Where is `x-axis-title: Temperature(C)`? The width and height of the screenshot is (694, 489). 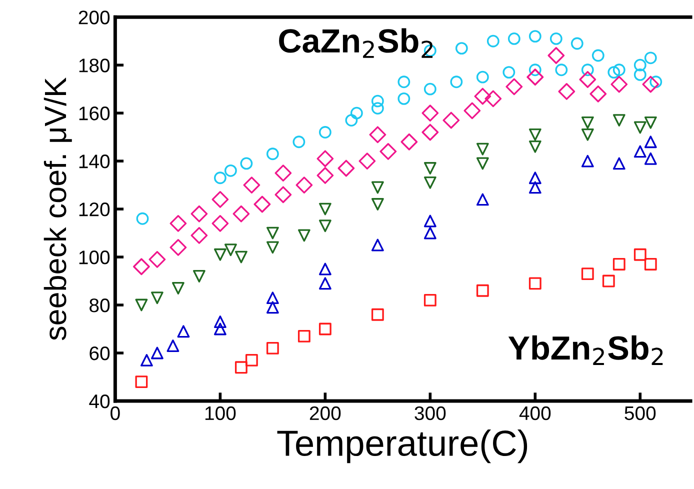 x-axis-title: Temperature(C) is located at coordinates (402, 447).